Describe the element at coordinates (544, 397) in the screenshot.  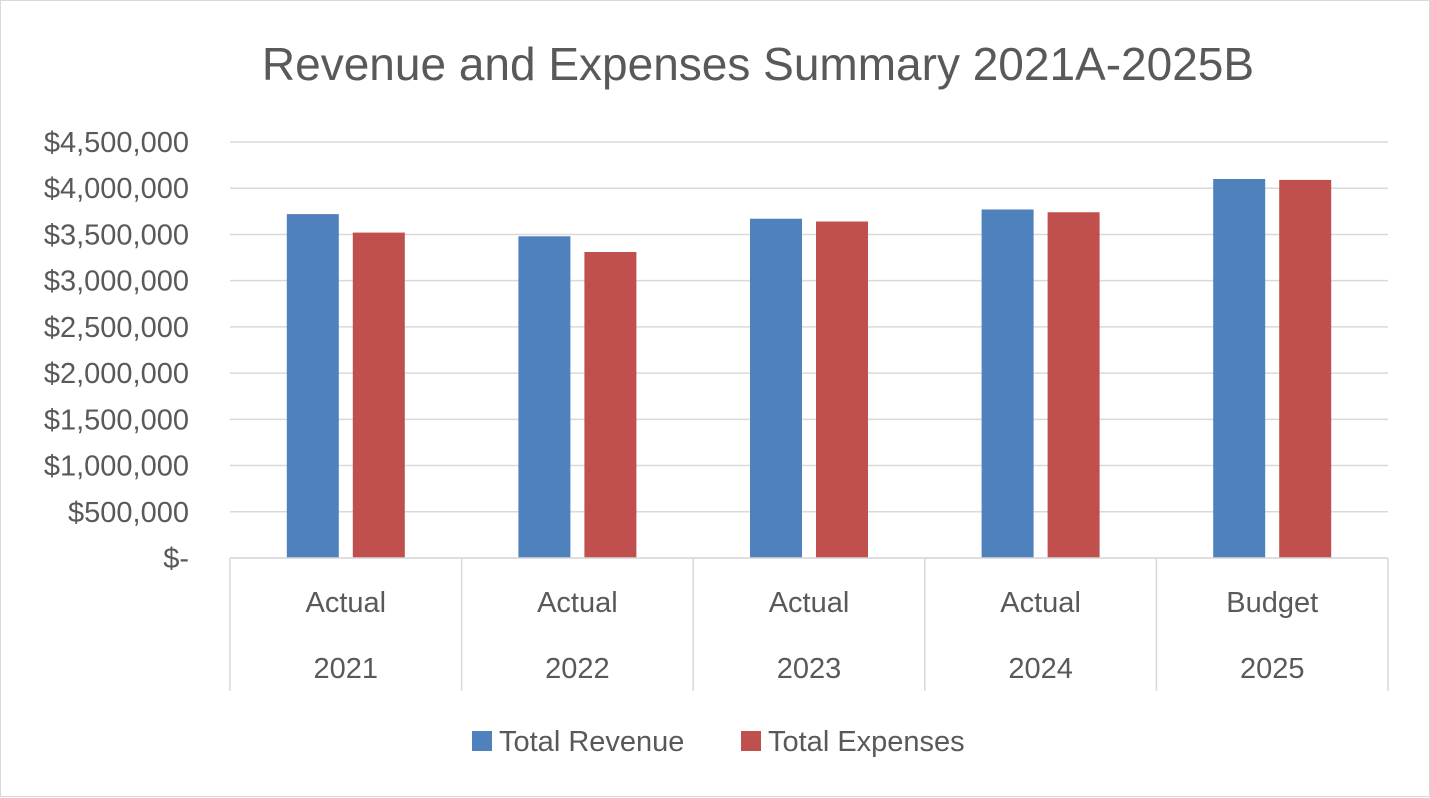
I see `bar-total-revenue-2022` at that location.